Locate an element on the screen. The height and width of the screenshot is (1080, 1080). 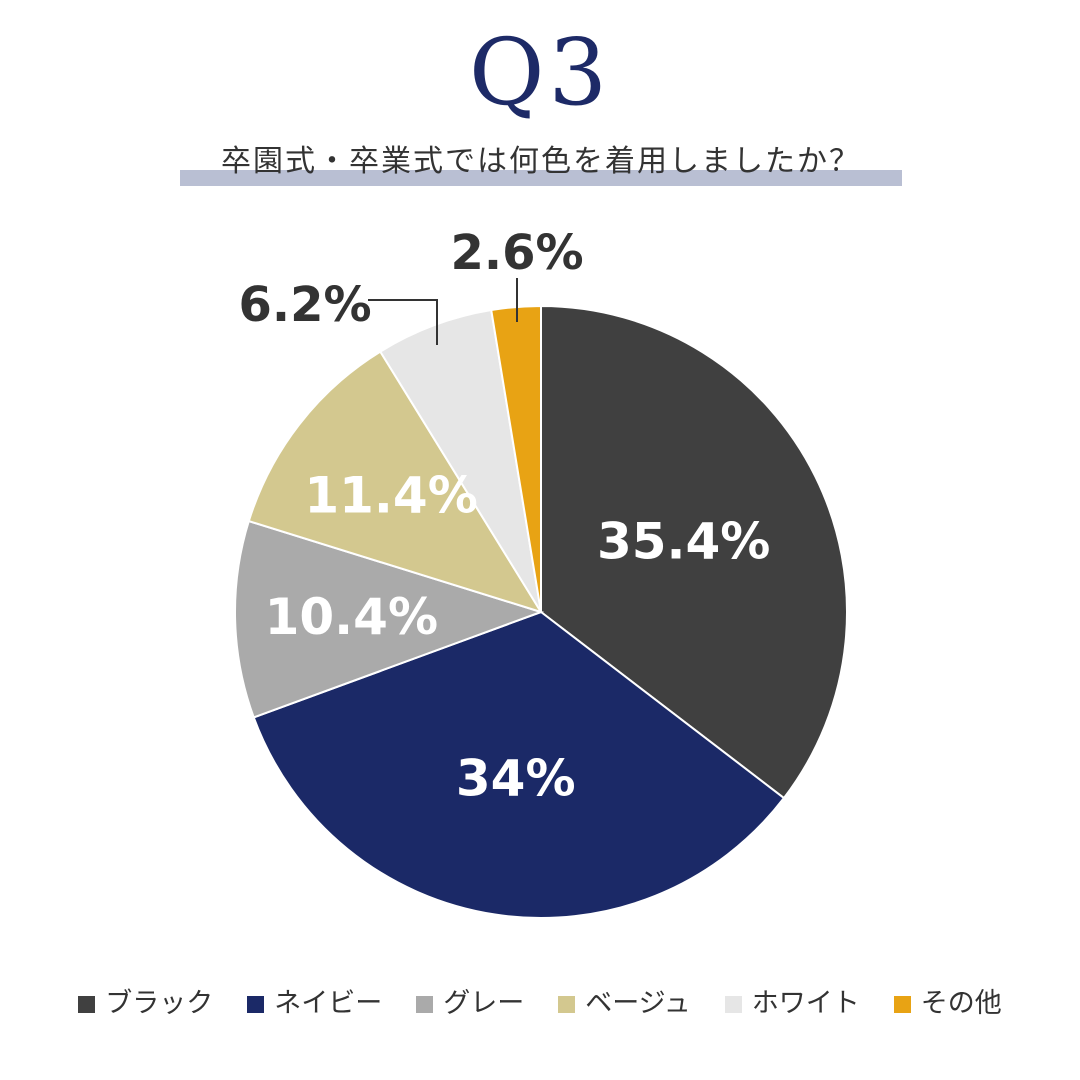
legend-item-1: ブラック is located at coordinates (145, 1004).